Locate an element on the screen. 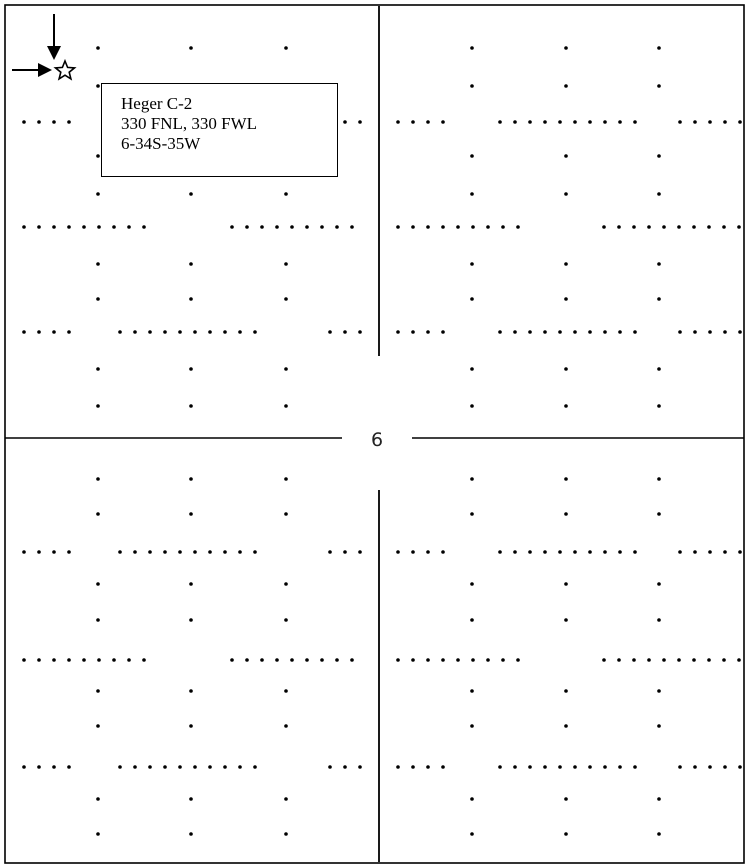 The width and height of the screenshot is (746, 865). star-outline-icon is located at coordinates (65, 69).